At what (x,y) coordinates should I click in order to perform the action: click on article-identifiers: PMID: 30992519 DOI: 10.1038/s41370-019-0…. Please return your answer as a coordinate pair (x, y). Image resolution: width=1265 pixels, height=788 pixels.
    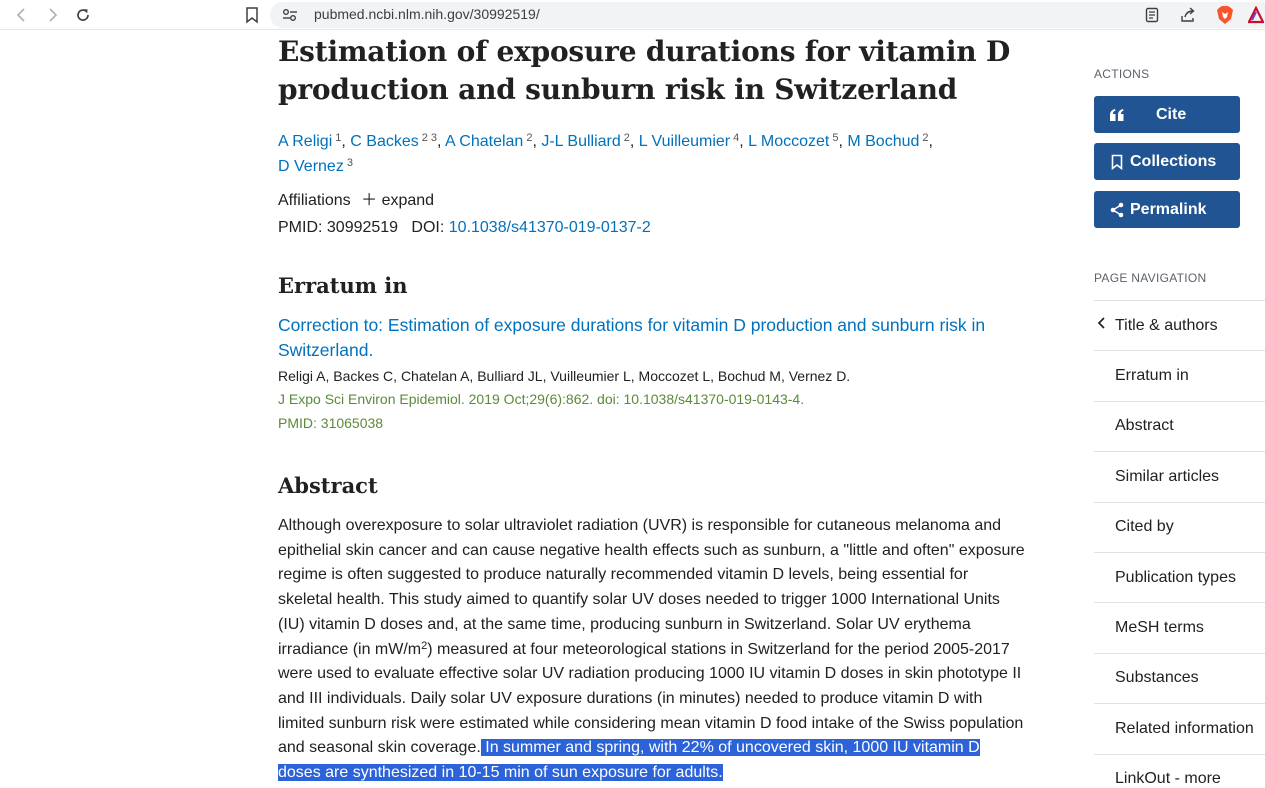
    Looking at the image, I should click on (653, 228).